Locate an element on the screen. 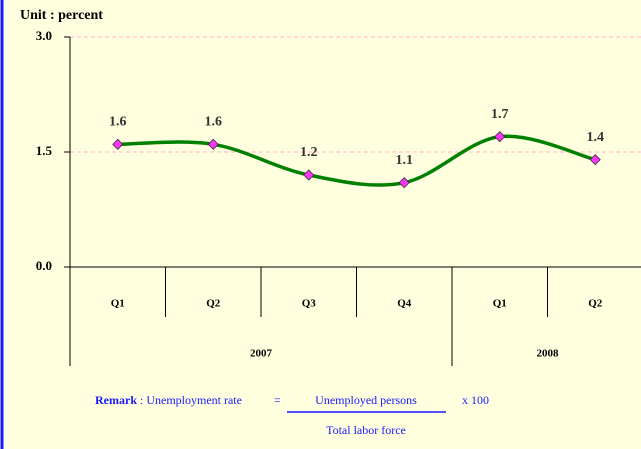 Image resolution: width=641 pixels, height=449 pixels. y-tick-label: 1.5 is located at coordinates (44, 150).